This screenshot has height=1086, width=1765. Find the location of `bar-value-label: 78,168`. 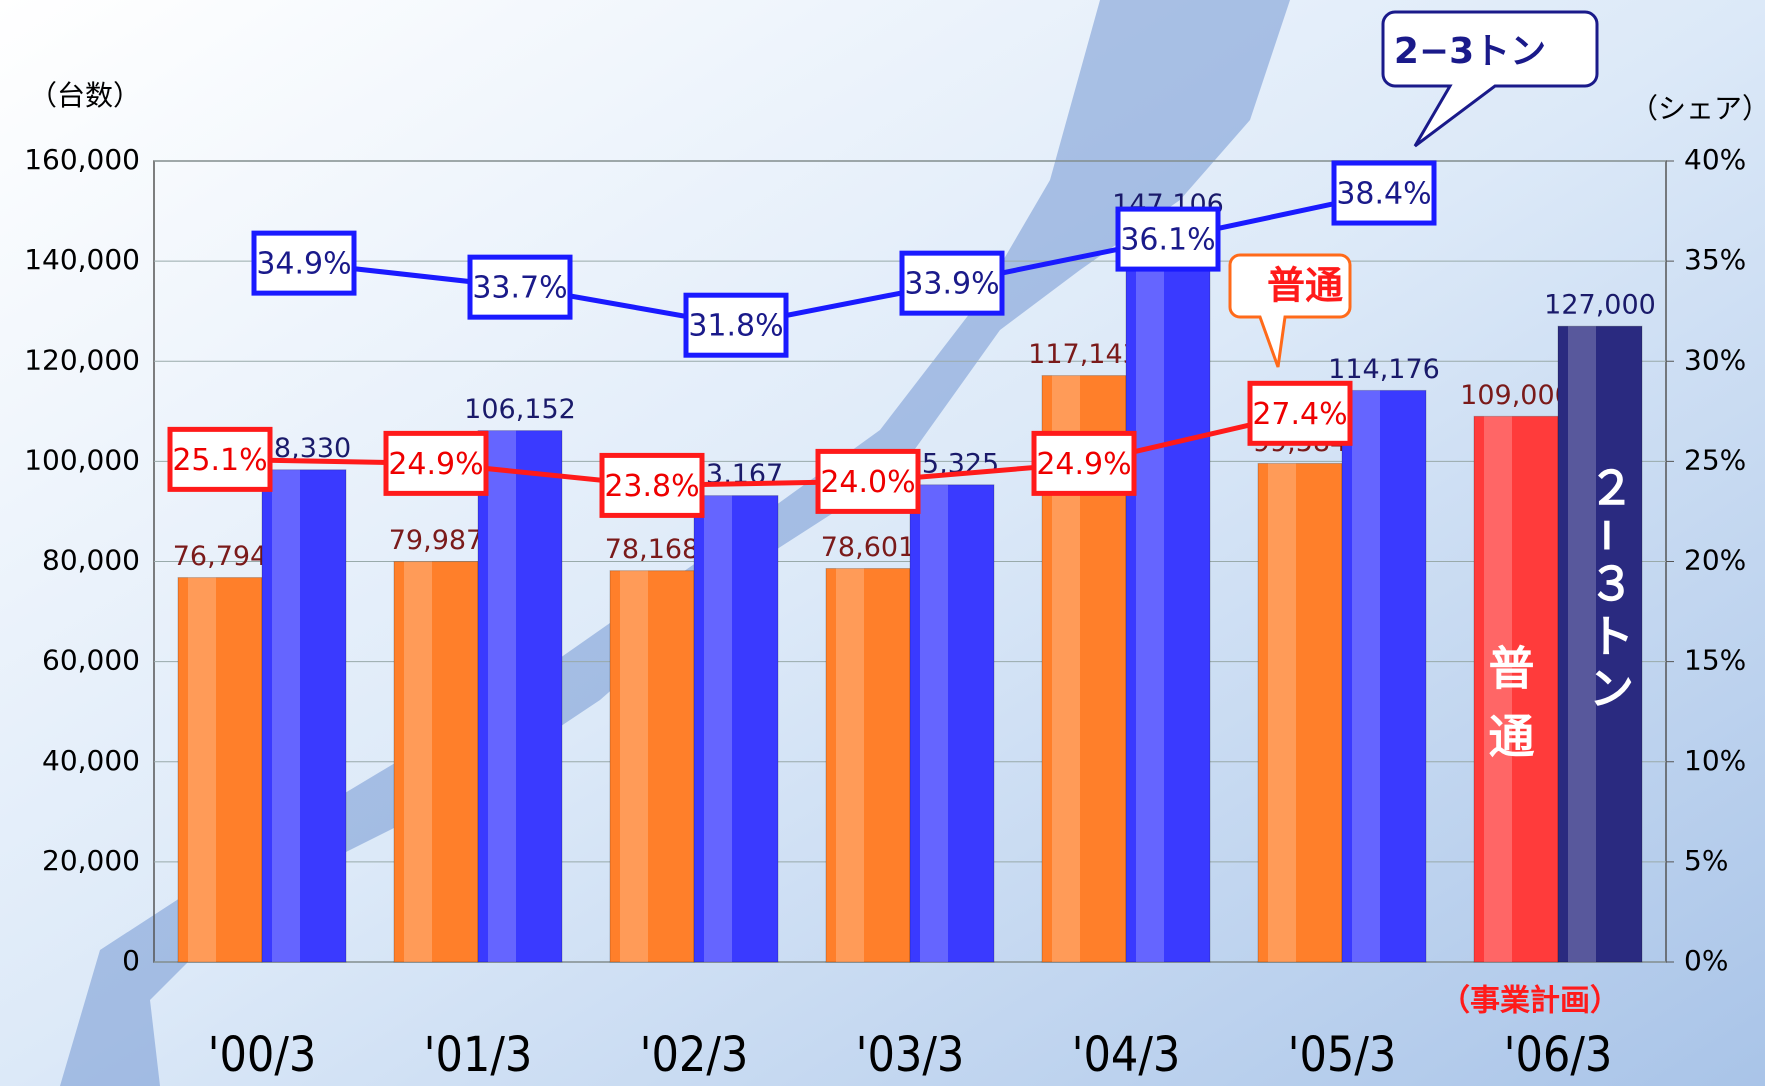

bar-value-label: 78,168 is located at coordinates (652, 549).